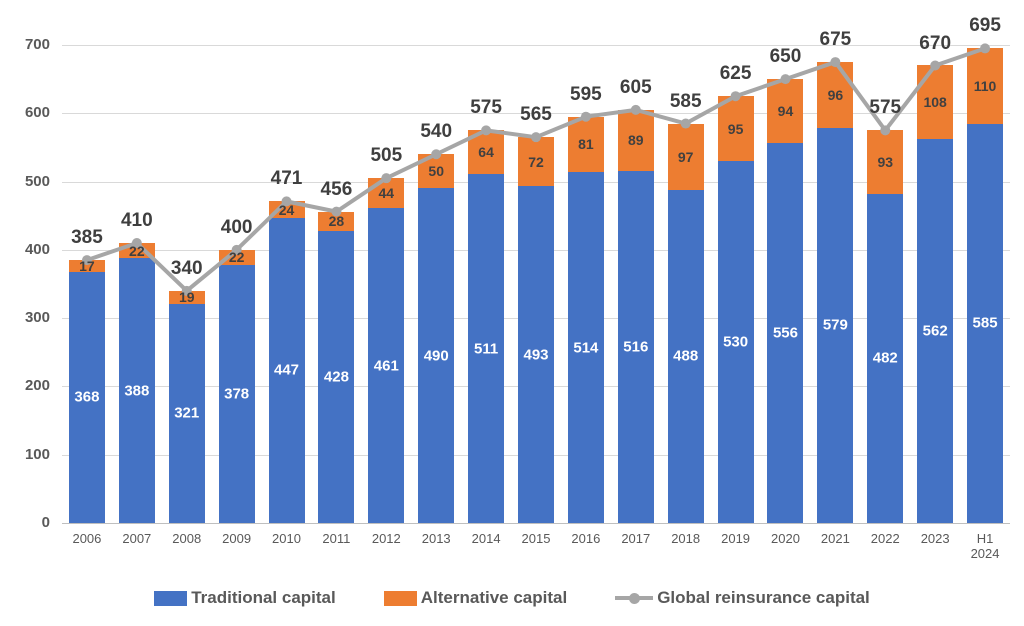 This screenshot has width=1024, height=626. Describe the element at coordinates (187, 413) in the screenshot. I see `traditional-value-label: 321` at that location.